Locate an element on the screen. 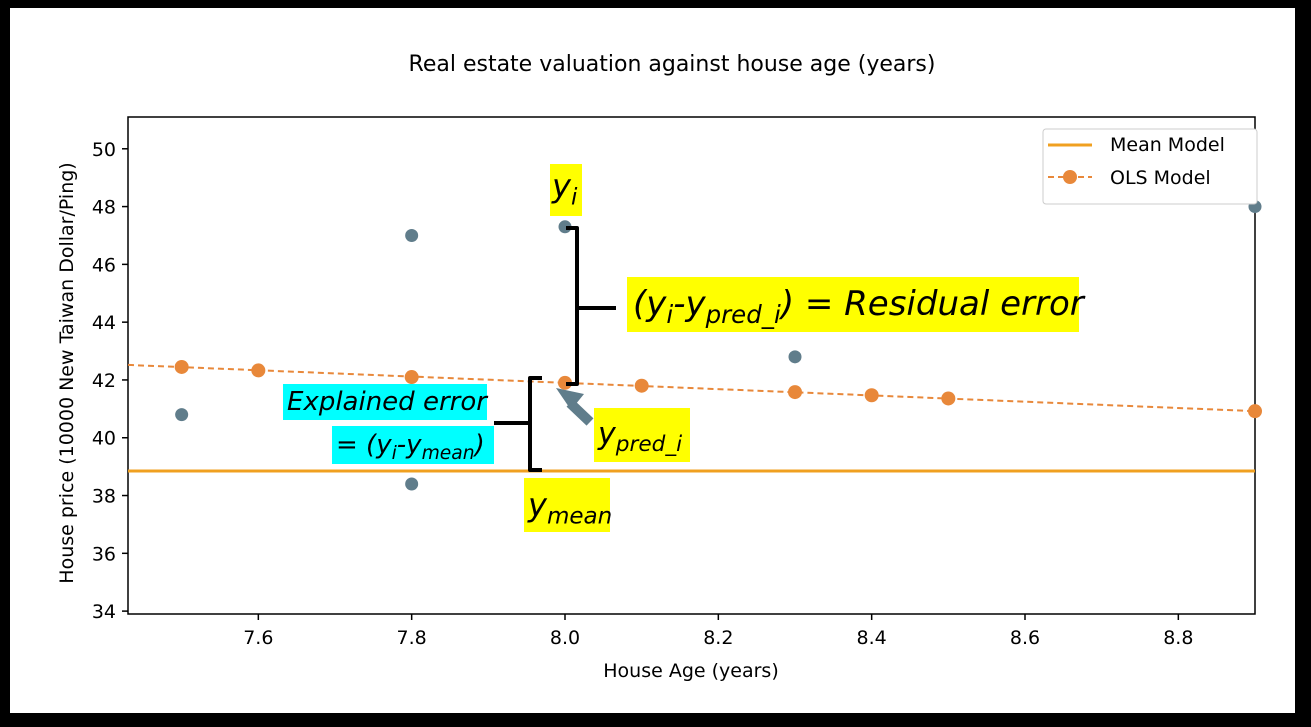 The height and width of the screenshot is (727, 1311). legend-box is located at coordinates (1150, 166).